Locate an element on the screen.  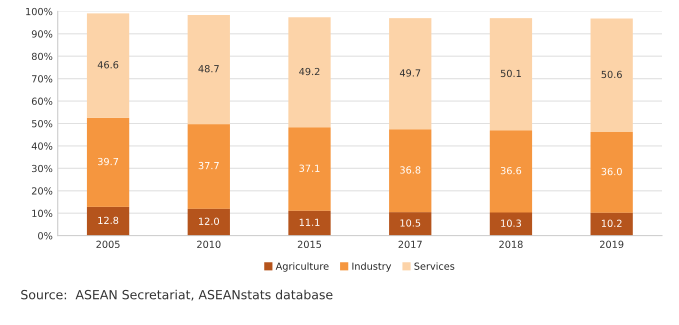
data-label: 50.1 is located at coordinates (510, 74).